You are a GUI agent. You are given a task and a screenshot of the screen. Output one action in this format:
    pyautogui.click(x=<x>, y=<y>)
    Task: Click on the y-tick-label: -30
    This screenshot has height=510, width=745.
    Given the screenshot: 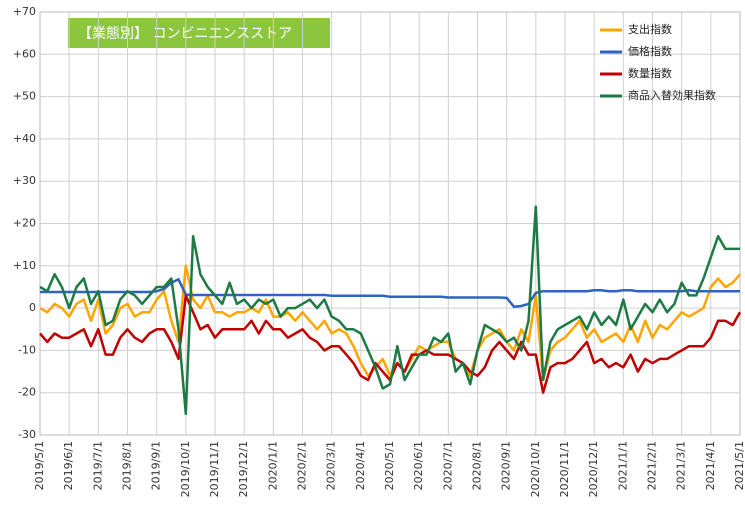 What is the action you would take?
    pyautogui.click(x=27, y=434)
    